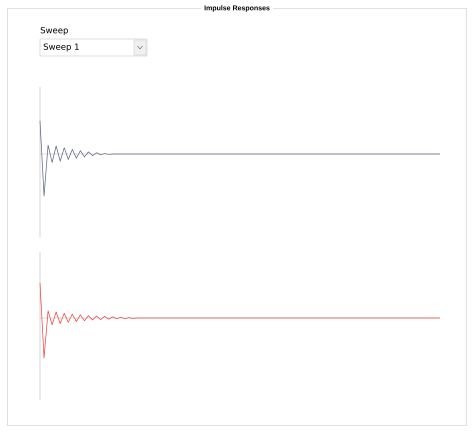  I want to click on text: Sweep 1, so click(61, 47).